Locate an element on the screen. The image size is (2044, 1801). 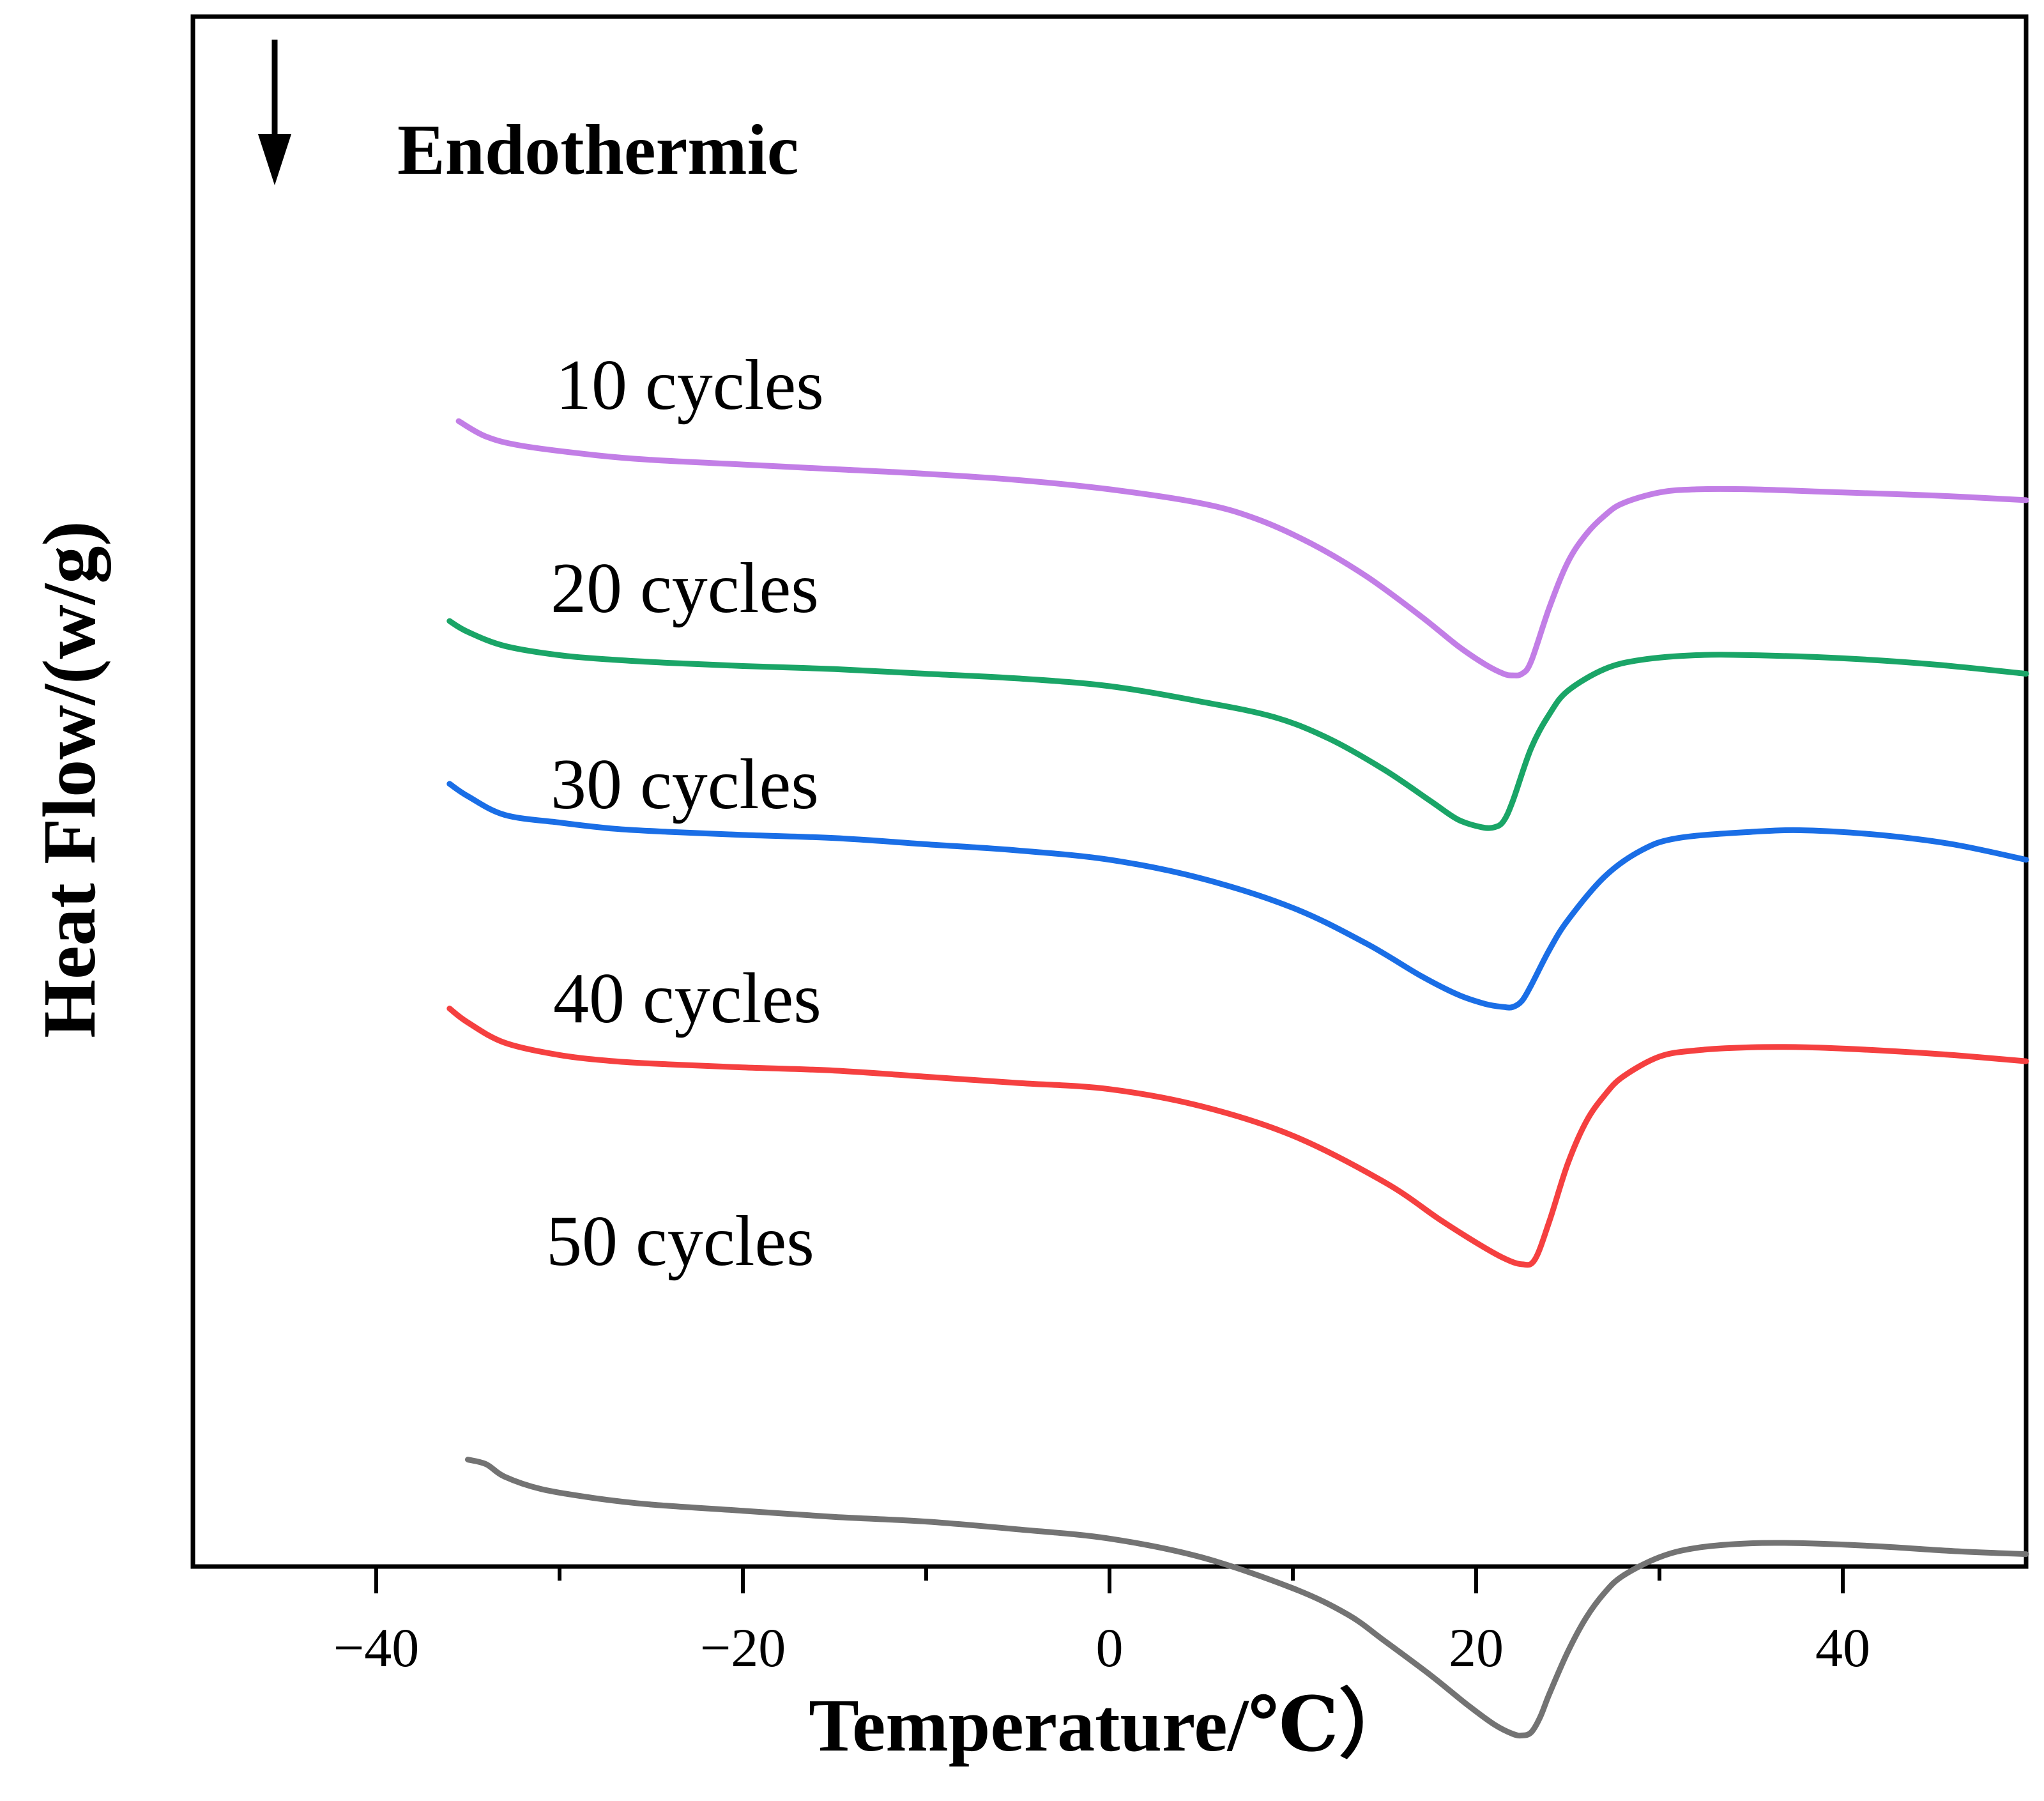
x-tick-label: 40 is located at coordinates (1842, 1647).